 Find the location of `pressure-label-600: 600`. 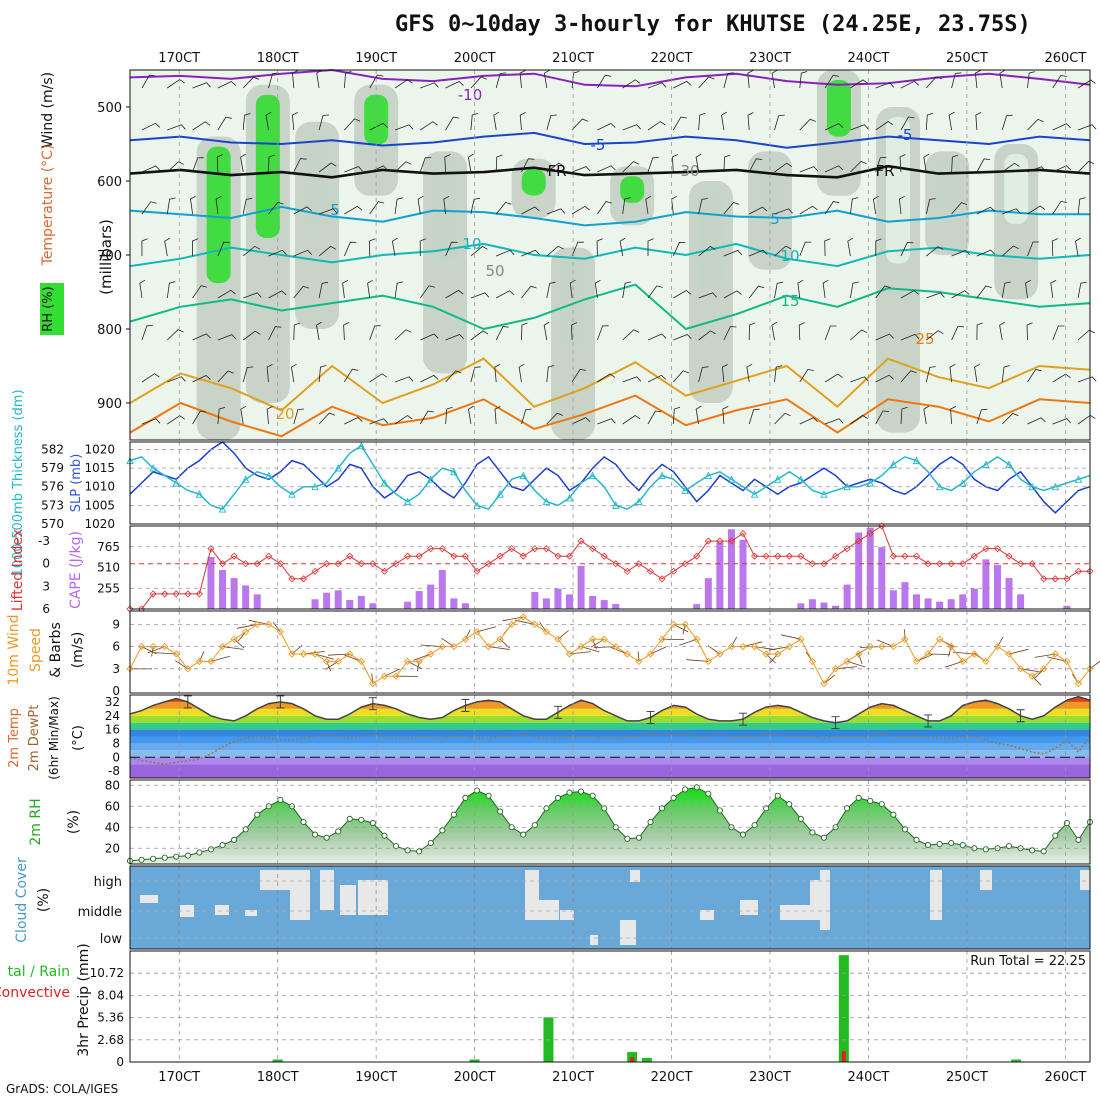

pressure-label-600: 600 is located at coordinates (109, 182).